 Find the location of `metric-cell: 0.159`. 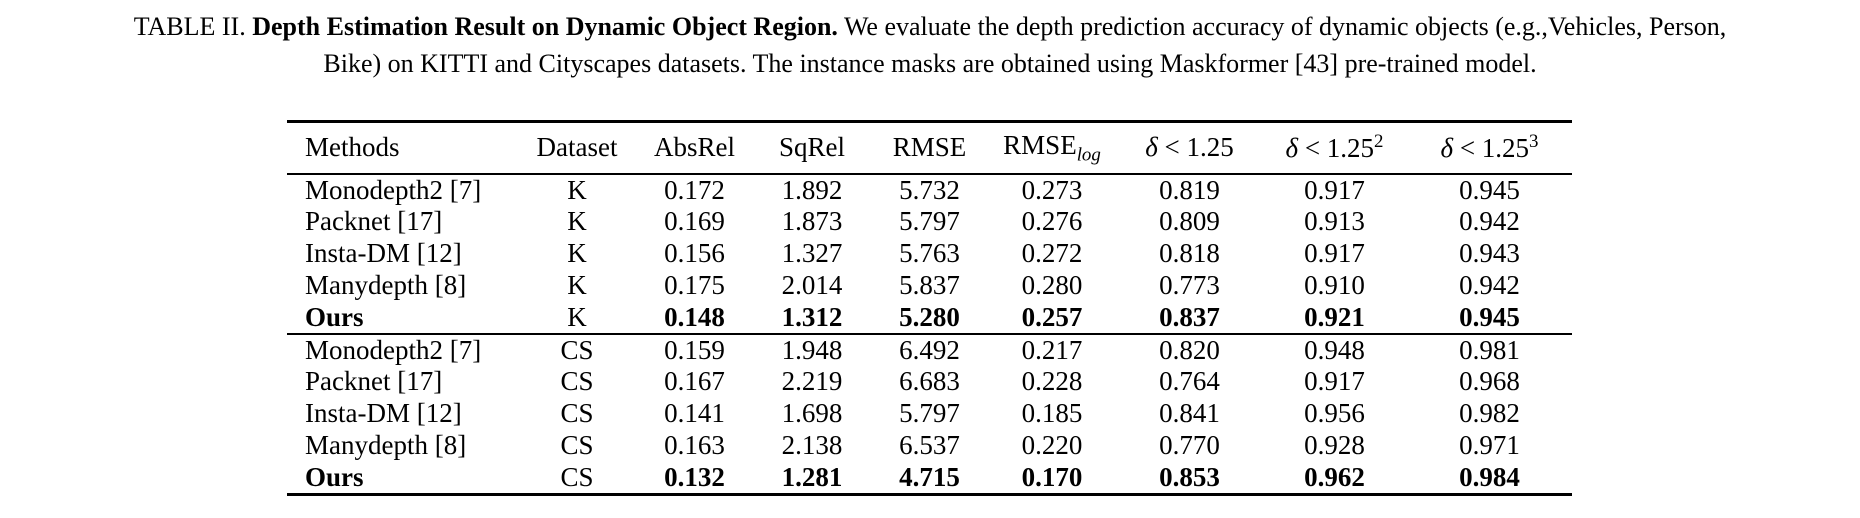

metric-cell: 0.159 is located at coordinates (694, 349).